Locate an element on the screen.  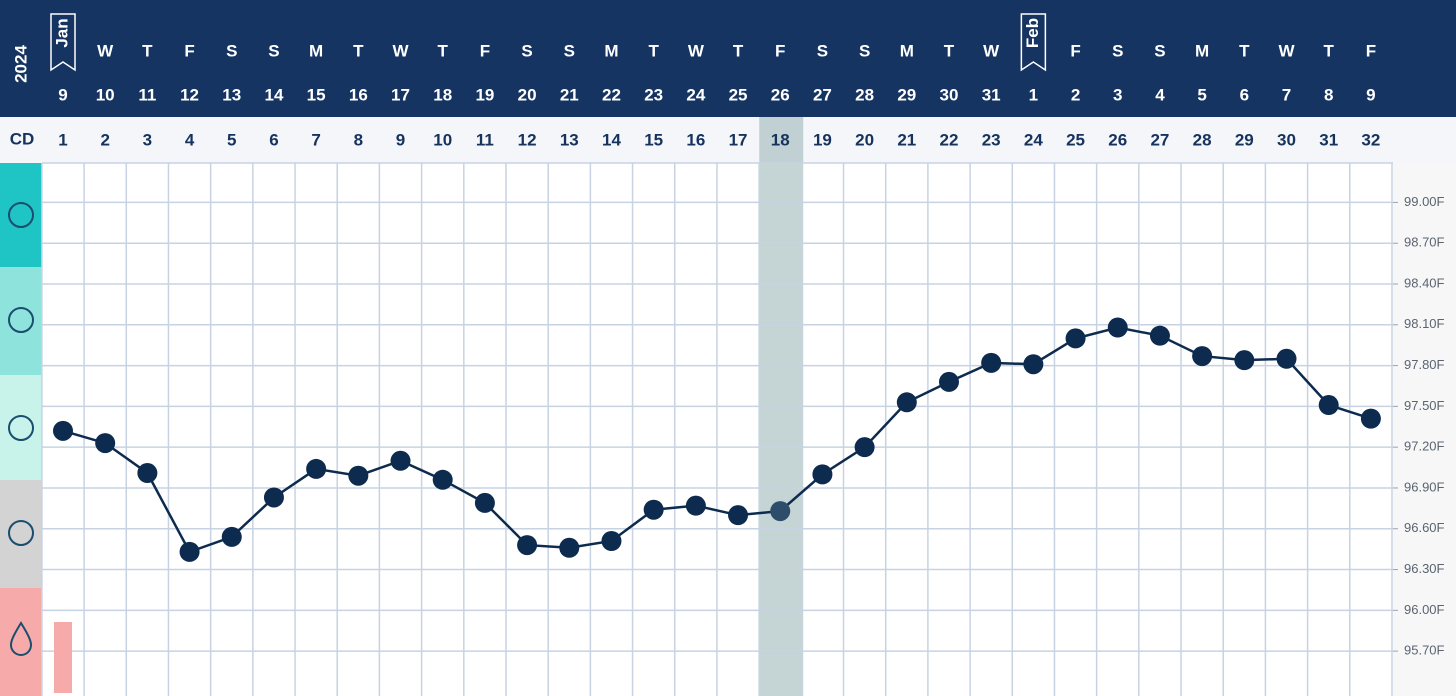
y-tick-label: 97.80F is located at coordinates (1424, 364).